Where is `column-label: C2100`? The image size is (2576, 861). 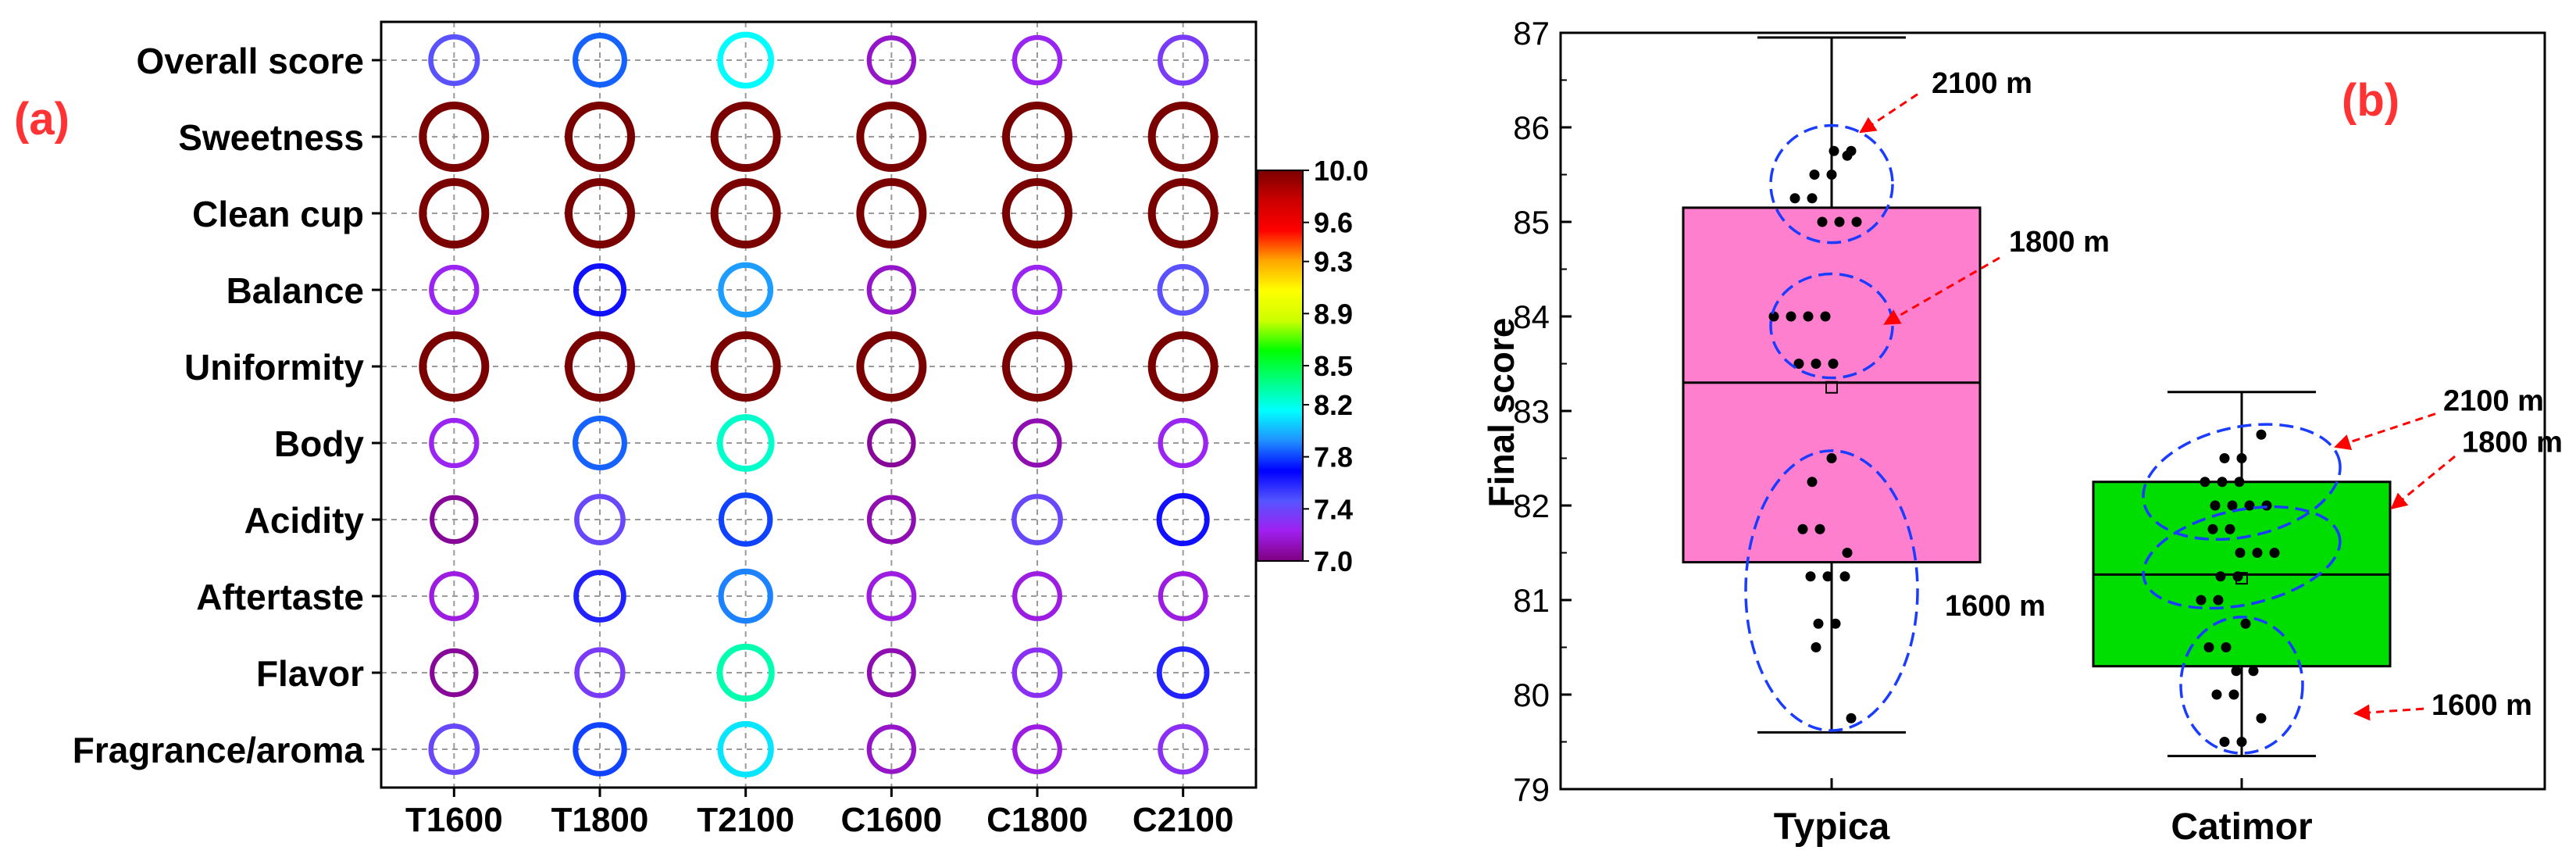 column-label: C2100 is located at coordinates (1183, 820).